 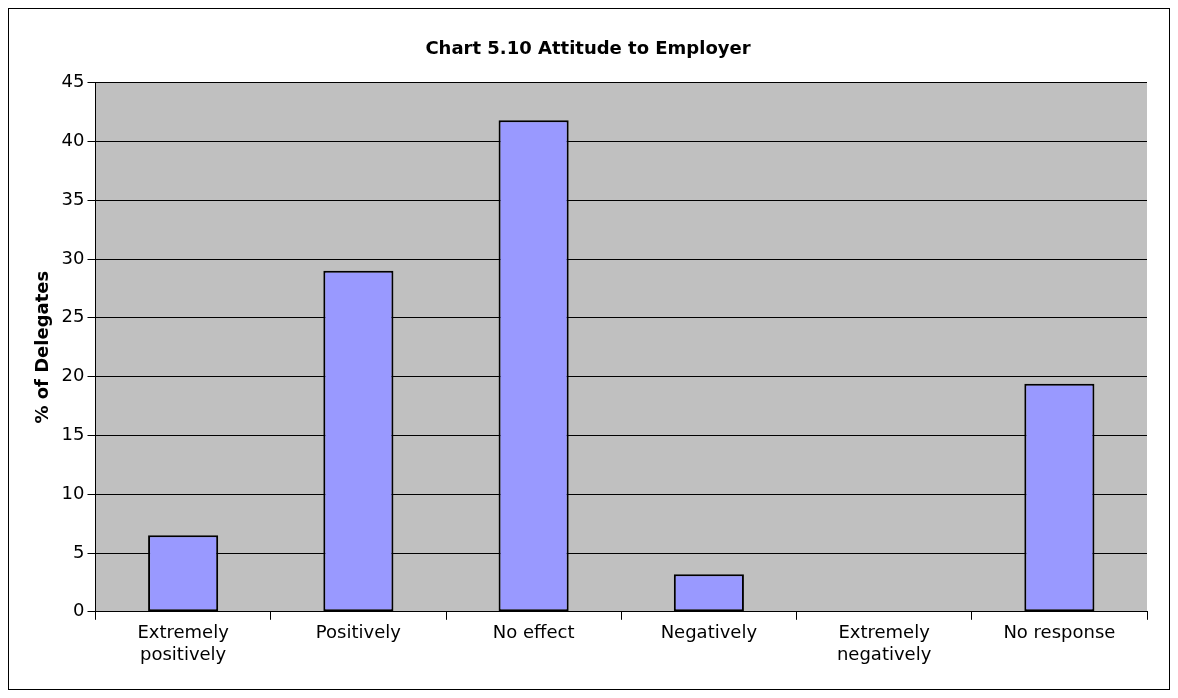 What do you see at coordinates (73, 492) in the screenshot?
I see `y-tick-label: 10` at bounding box center [73, 492].